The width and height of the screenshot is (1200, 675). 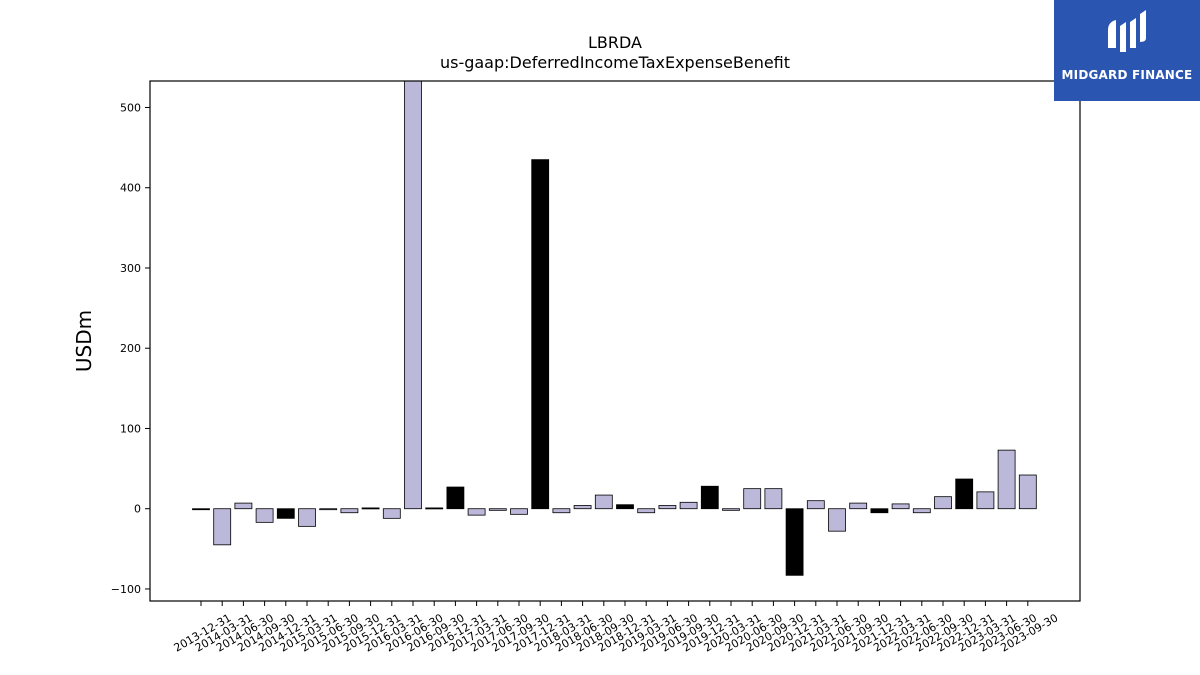 I want to click on y-tick-label: 300, so click(x=130, y=268).